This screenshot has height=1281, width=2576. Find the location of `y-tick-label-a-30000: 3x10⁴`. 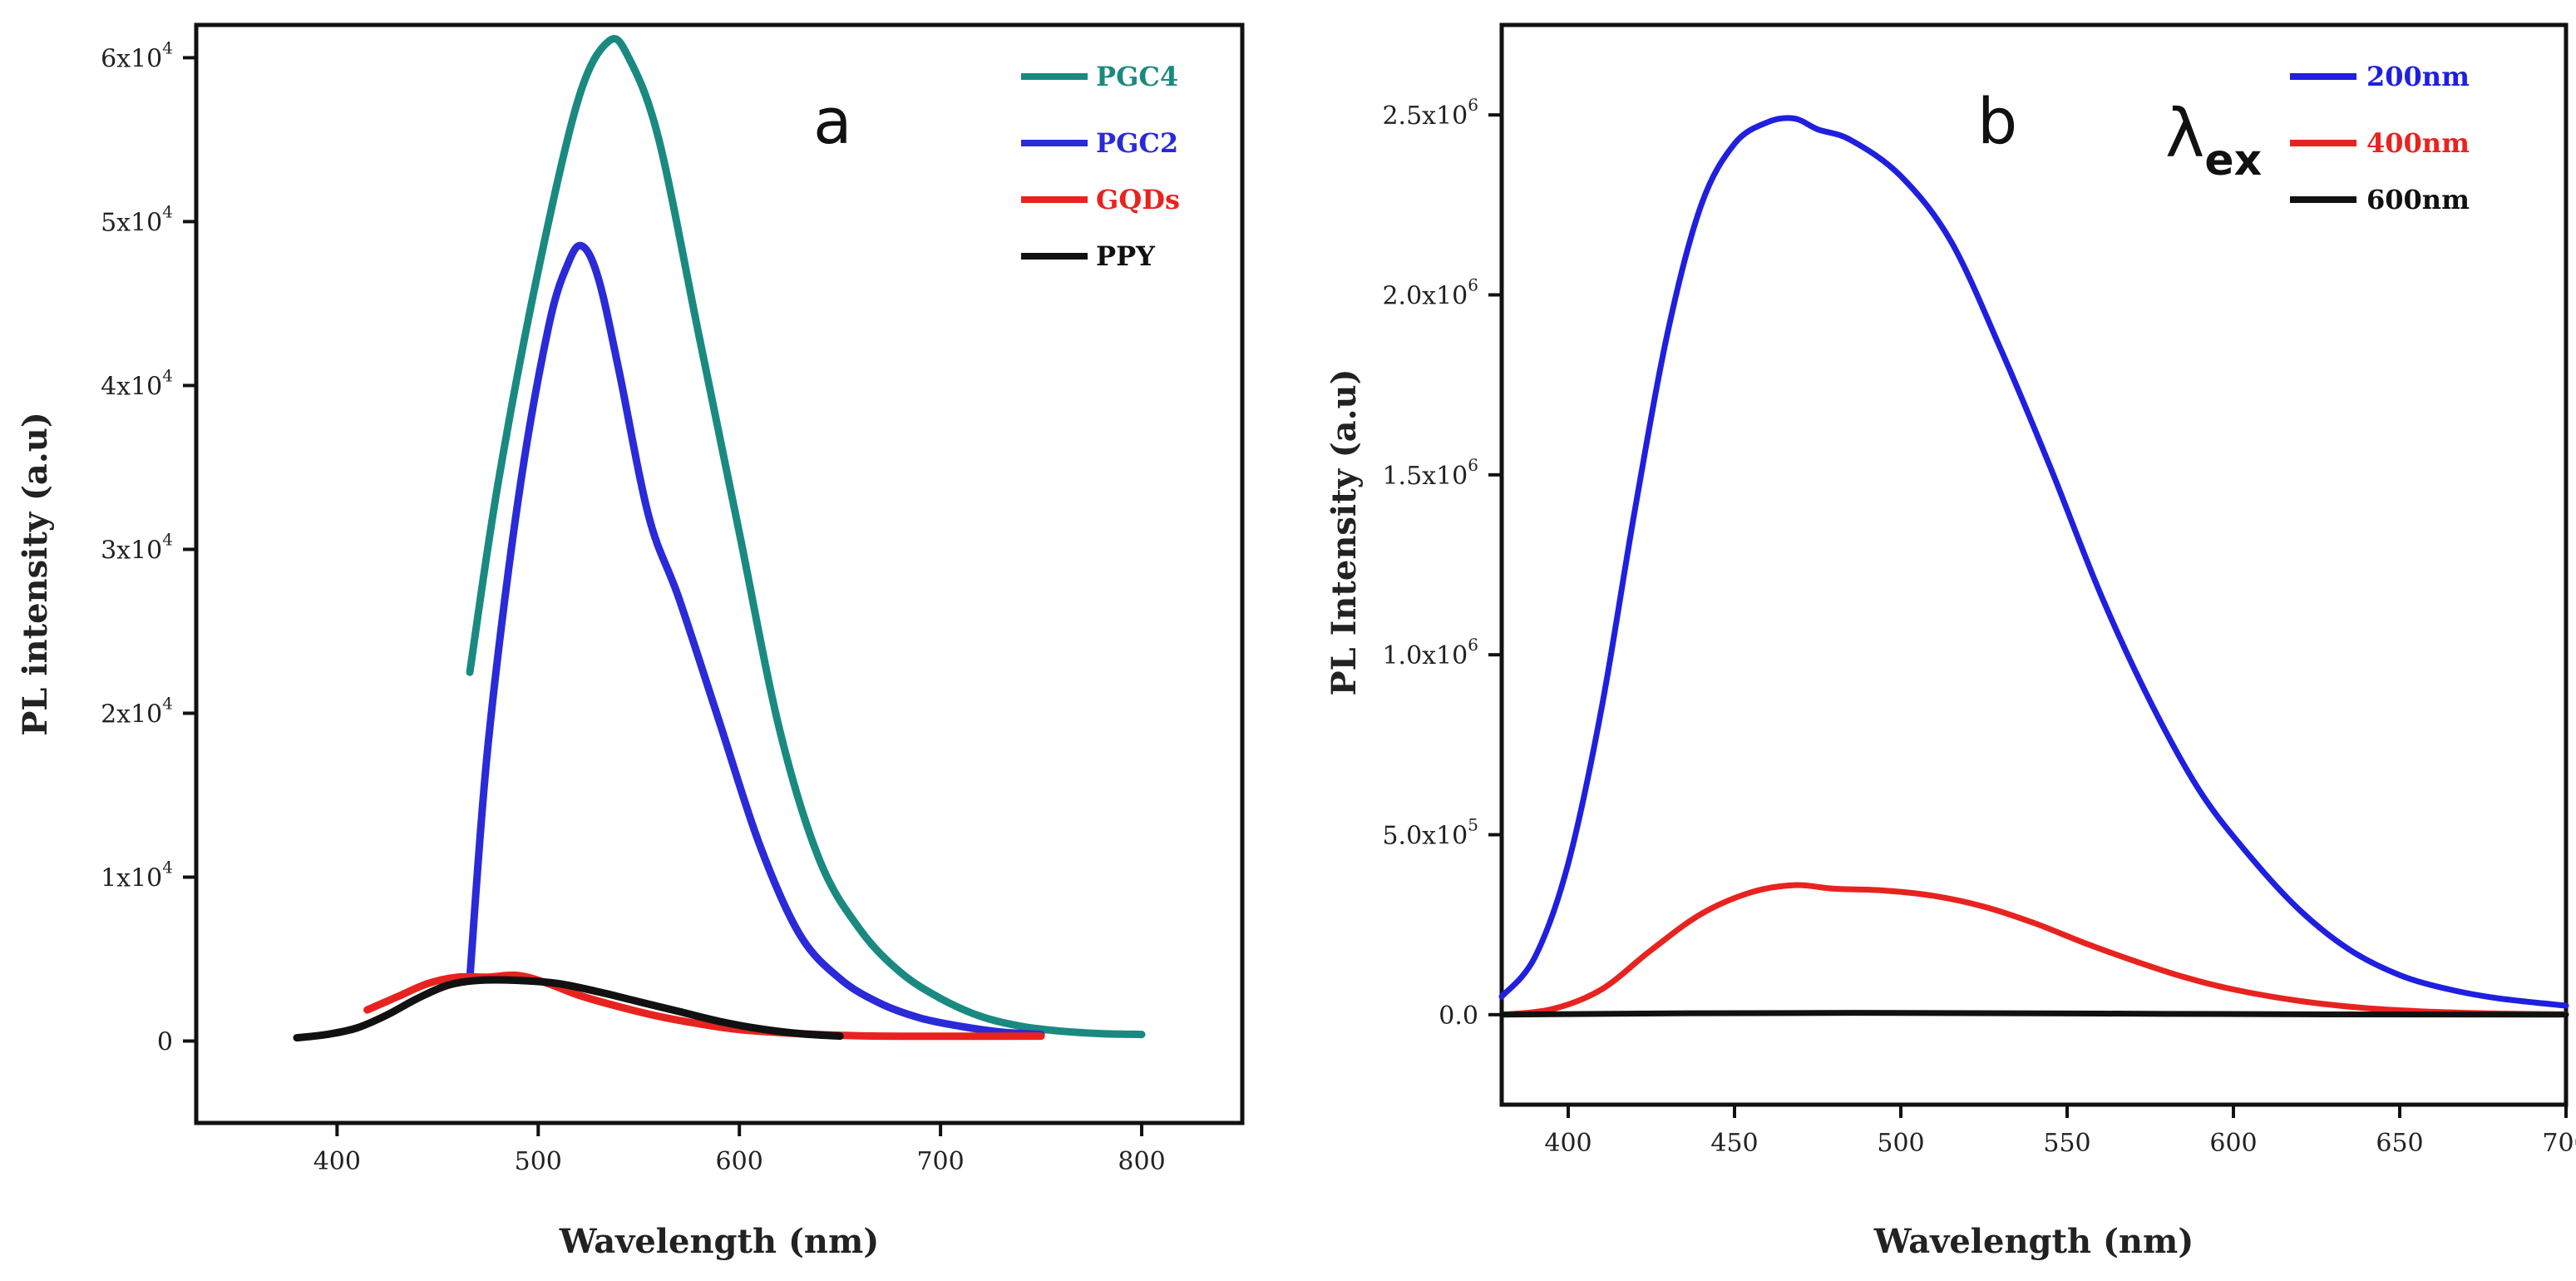

y-tick-label-a-30000: 3x10⁴ is located at coordinates (137, 547).